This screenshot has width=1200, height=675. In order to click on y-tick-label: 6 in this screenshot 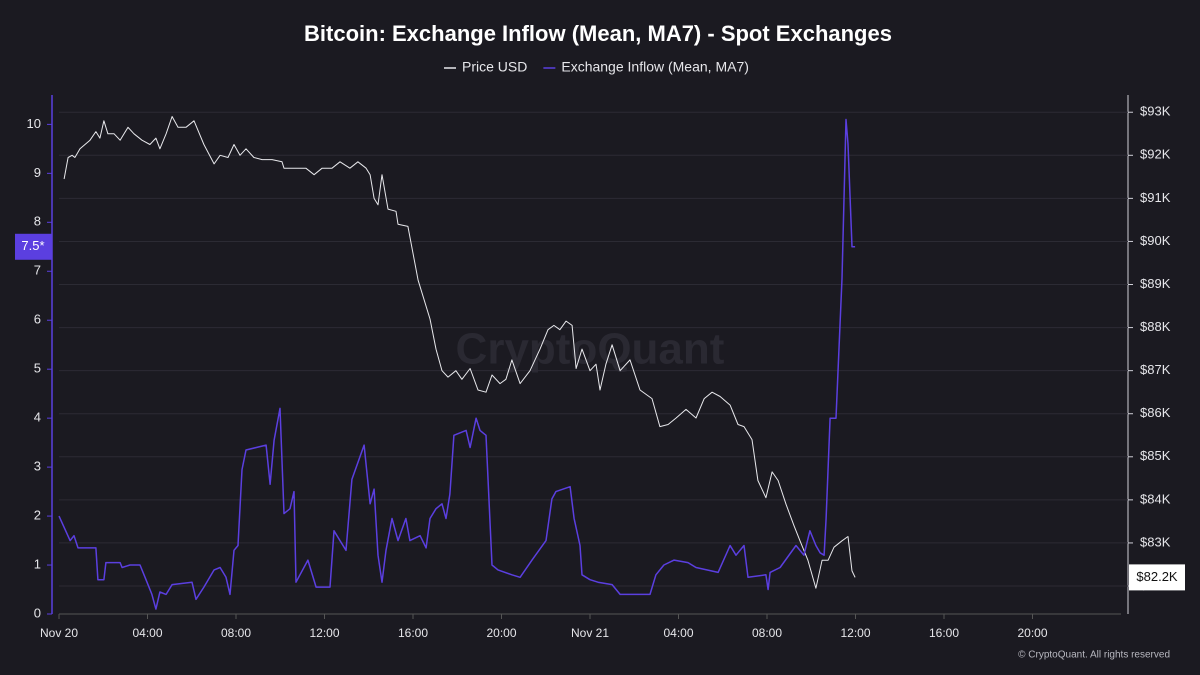, I will do `click(37, 319)`.